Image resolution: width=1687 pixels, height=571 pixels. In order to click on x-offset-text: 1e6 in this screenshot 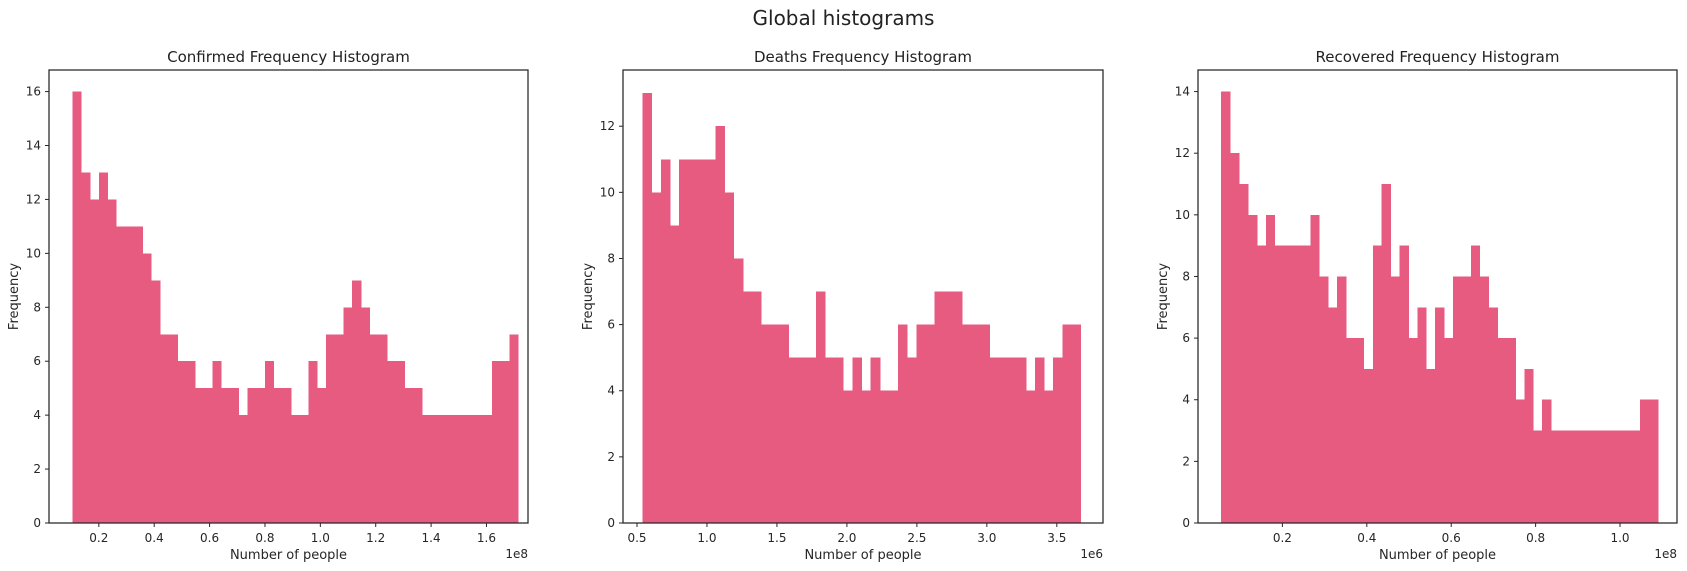, I will do `click(1091, 554)`.